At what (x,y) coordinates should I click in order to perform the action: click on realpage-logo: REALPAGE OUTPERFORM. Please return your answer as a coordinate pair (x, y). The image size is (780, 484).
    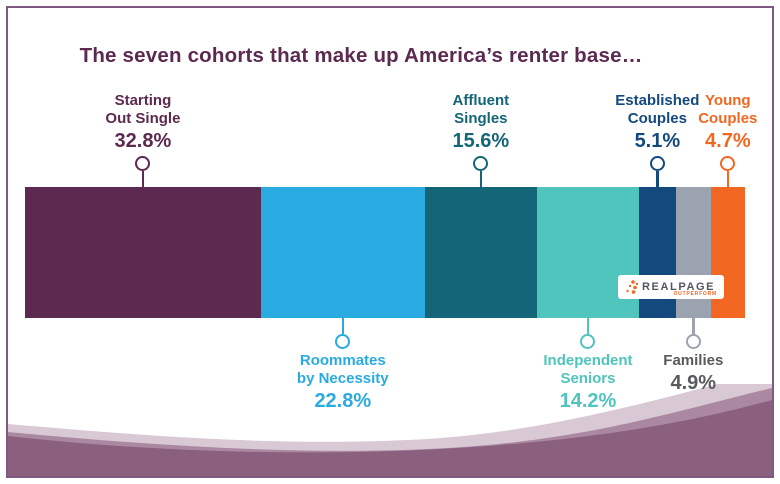
    Looking at the image, I should click on (671, 287).